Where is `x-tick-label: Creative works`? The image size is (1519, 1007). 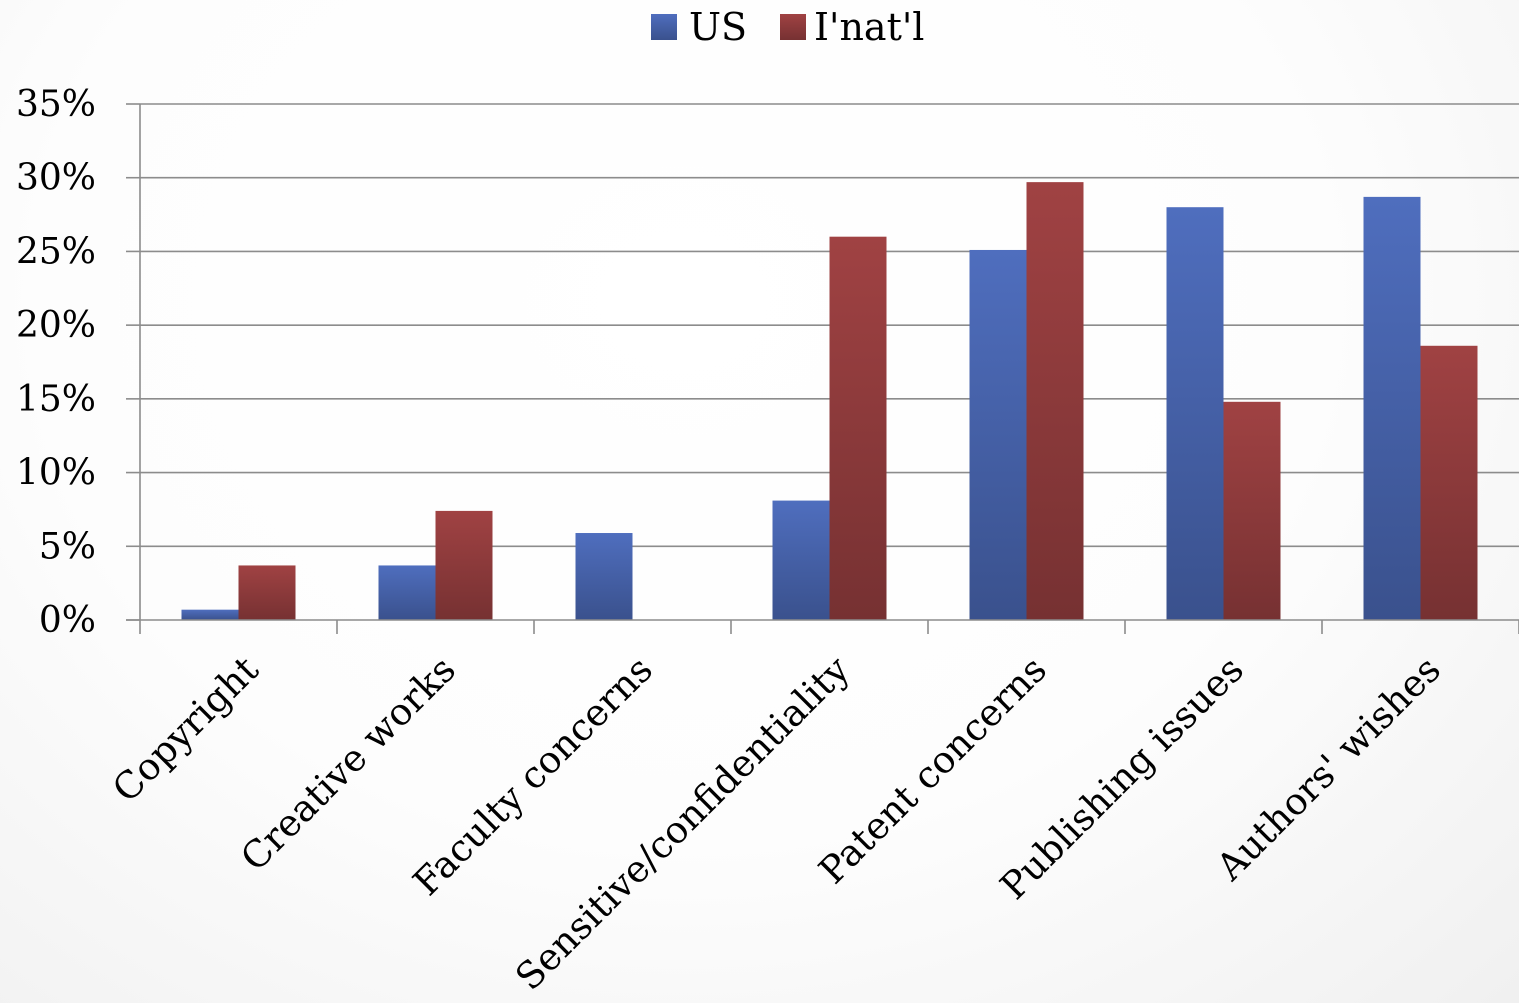 x-tick-label: Creative works is located at coordinates (347, 763).